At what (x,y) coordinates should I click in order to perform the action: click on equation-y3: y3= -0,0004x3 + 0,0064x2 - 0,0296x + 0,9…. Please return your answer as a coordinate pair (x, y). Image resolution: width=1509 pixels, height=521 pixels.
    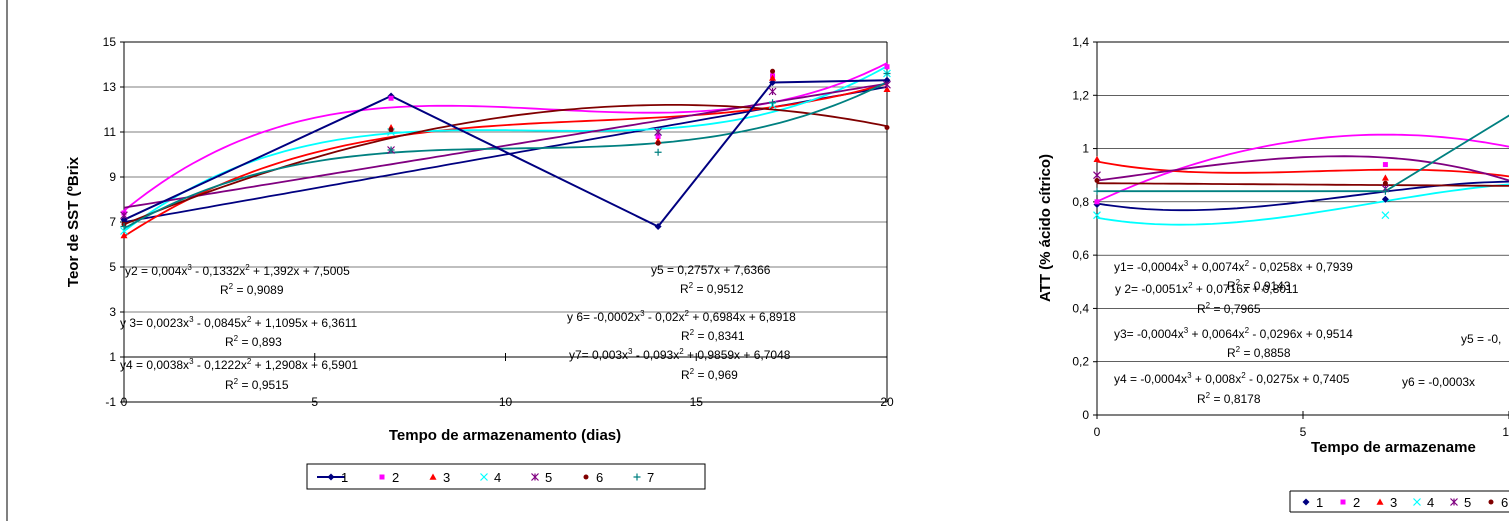
    Looking at the image, I should click on (1233, 333).